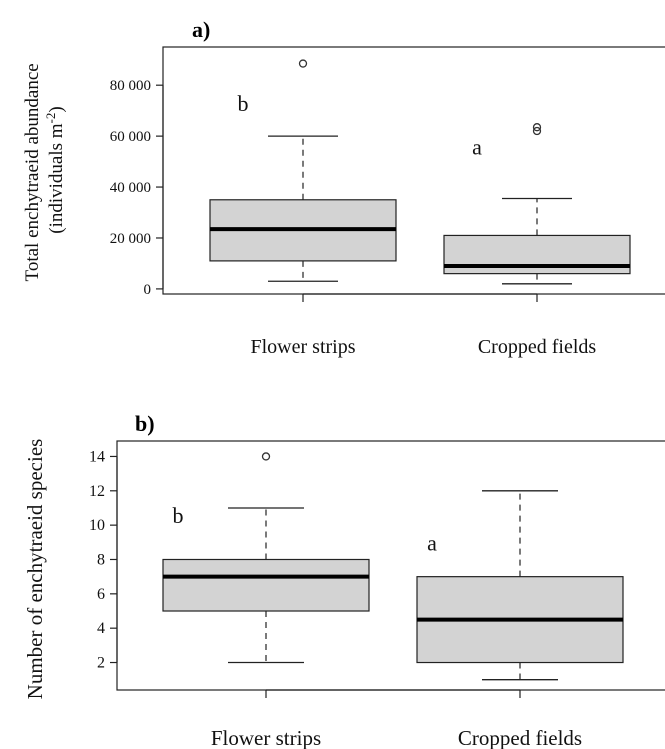  I want to click on iqr-box, so click(266, 585).